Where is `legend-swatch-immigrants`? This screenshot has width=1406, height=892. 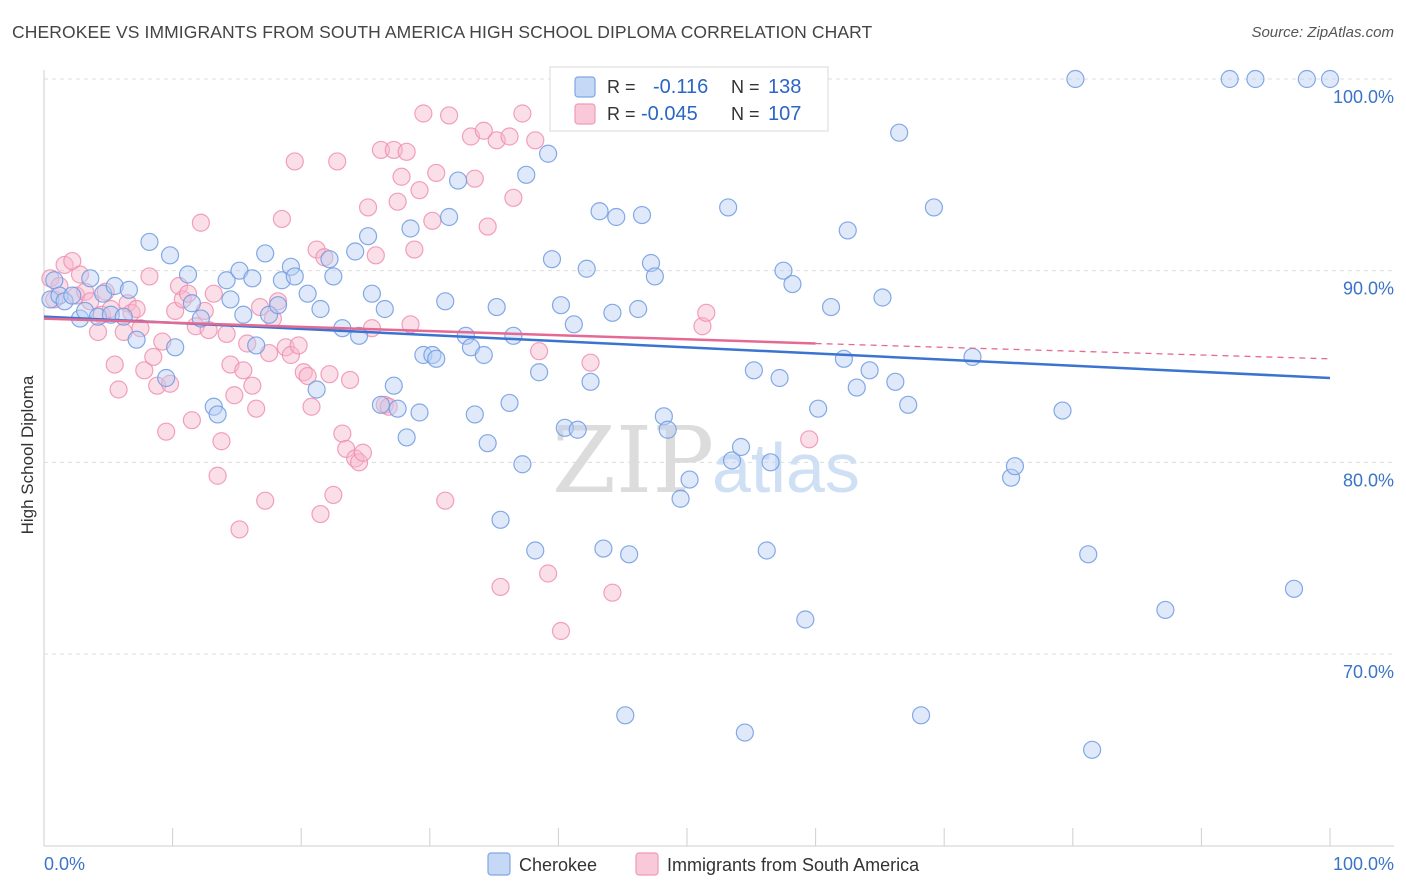
legend-swatch-immigrants is located at coordinates (585, 114).